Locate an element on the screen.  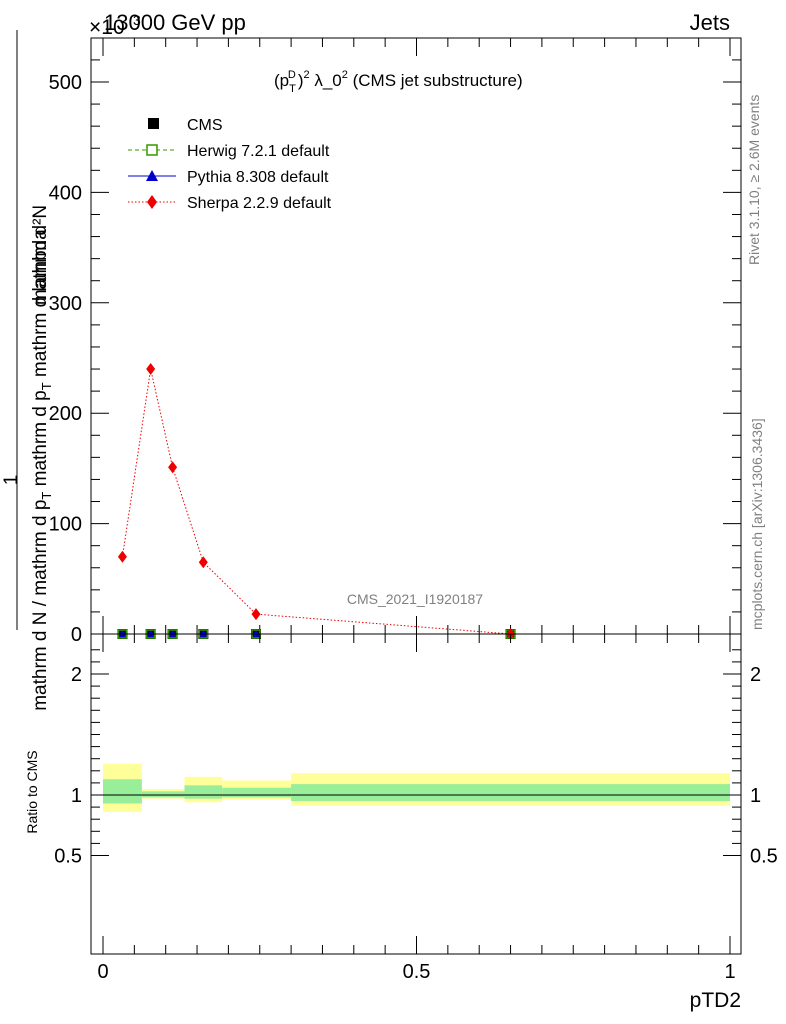
x-axis-label: pTD2 is located at coordinates (715, 1000).